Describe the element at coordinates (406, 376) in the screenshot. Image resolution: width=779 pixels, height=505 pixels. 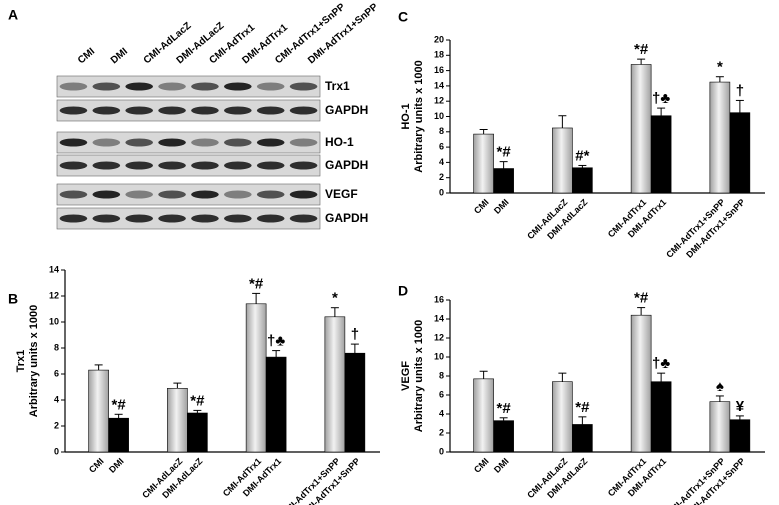
I see `y-axis-label: VEGF` at that location.